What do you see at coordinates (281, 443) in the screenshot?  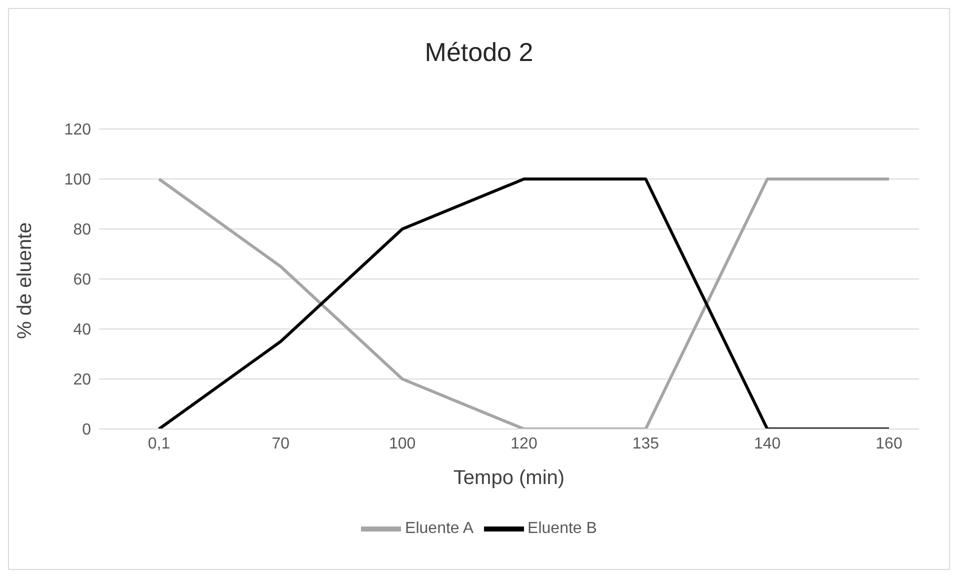 I see `x-tick-label: 70` at bounding box center [281, 443].